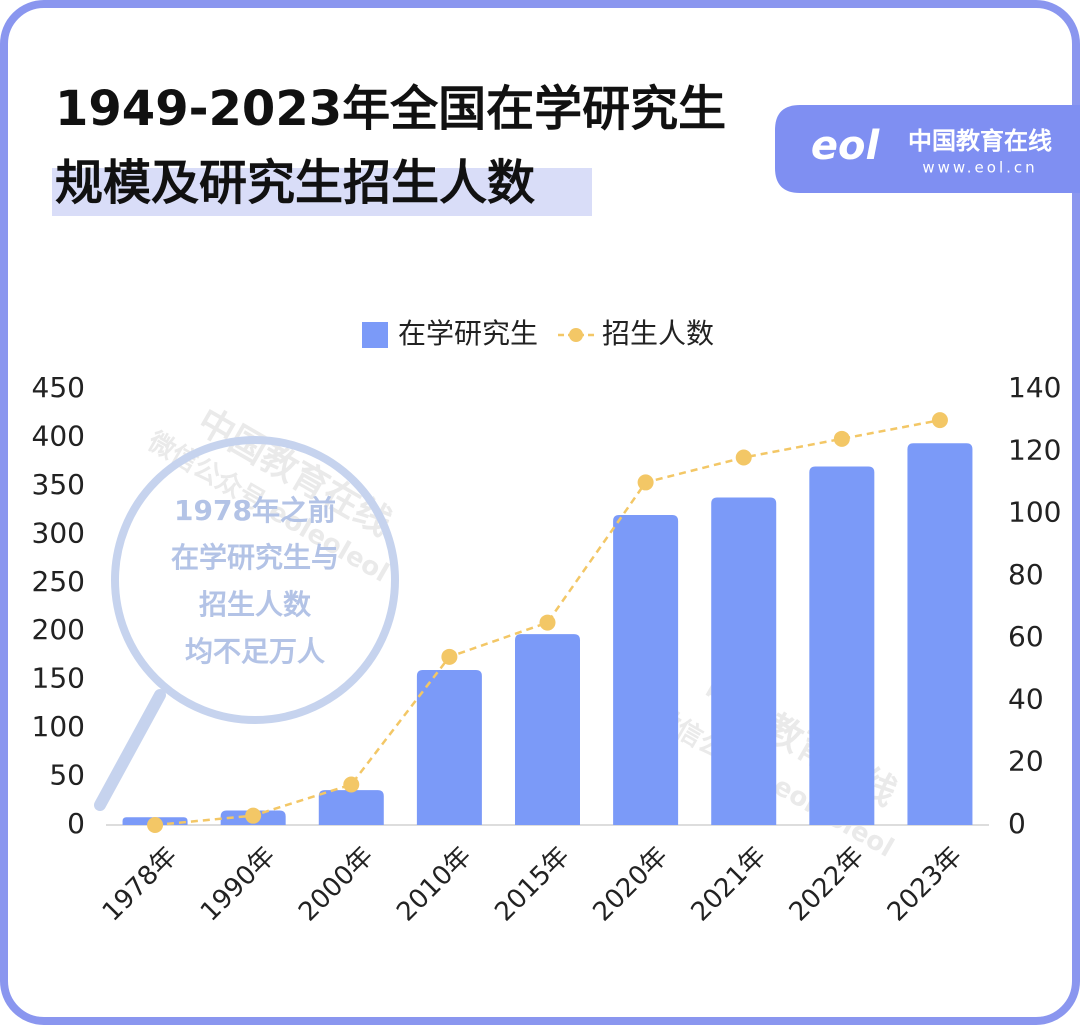 Image resolution: width=1080 pixels, height=1025 pixels. I want to click on magnifier: 1978年之前 在学研究生与 招生人数 均不足万人, so click(246, 623).